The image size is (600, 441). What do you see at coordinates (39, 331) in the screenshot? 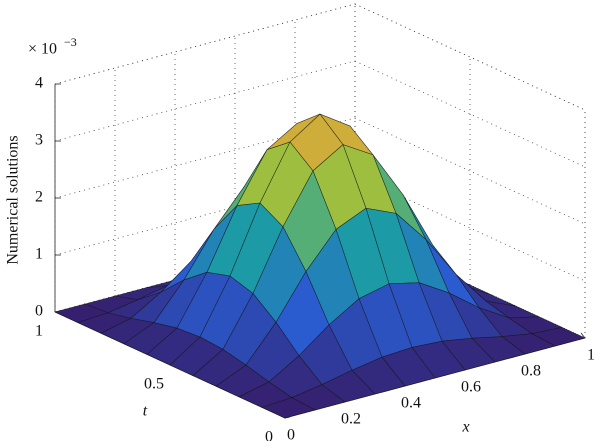
I see `t-tick-label: 1` at bounding box center [39, 331].